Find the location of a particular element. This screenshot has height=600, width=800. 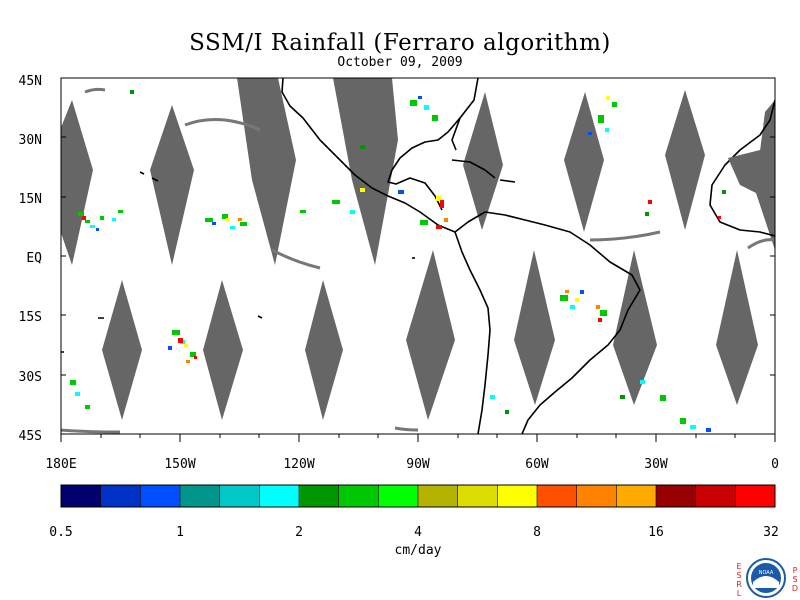

lat-label-45n: 45N is located at coordinates (30, 81).